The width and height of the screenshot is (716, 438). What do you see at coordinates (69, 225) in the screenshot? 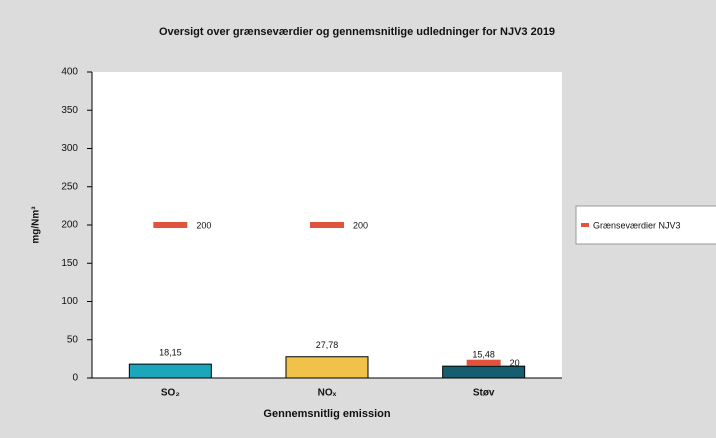
I see `y-tick-label: 200` at bounding box center [69, 225].